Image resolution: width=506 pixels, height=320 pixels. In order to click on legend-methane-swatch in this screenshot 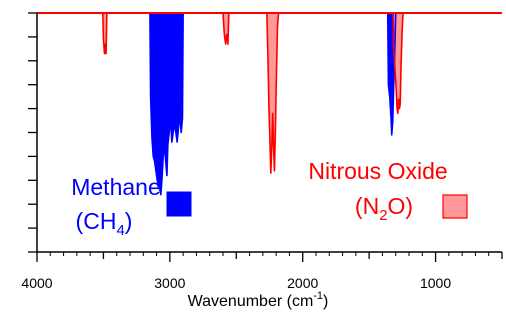, I will do `click(179, 204)`.